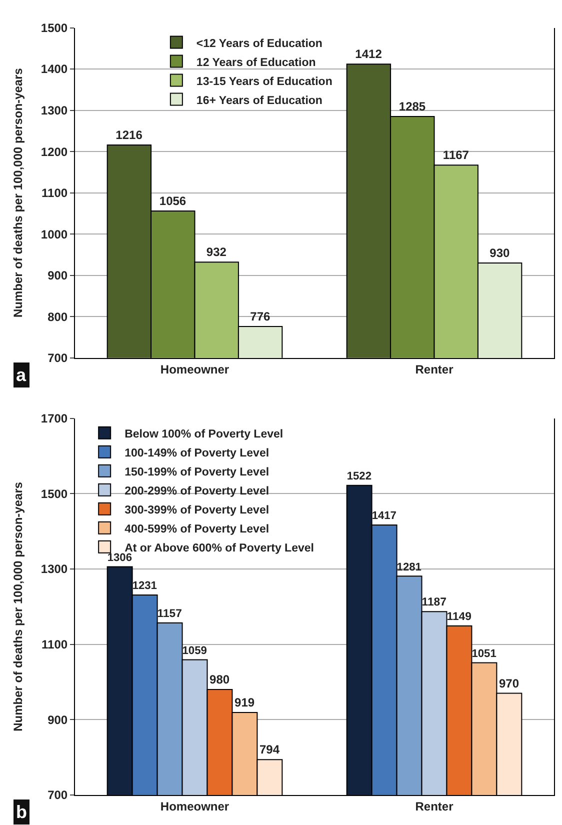 The height and width of the screenshot is (825, 562). I want to click on y-tick-label: 1400, so click(54, 69).